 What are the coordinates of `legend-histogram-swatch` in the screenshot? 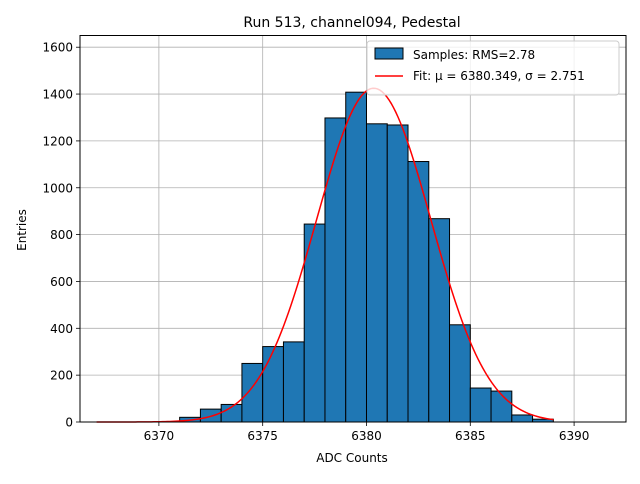 It's located at (389, 53).